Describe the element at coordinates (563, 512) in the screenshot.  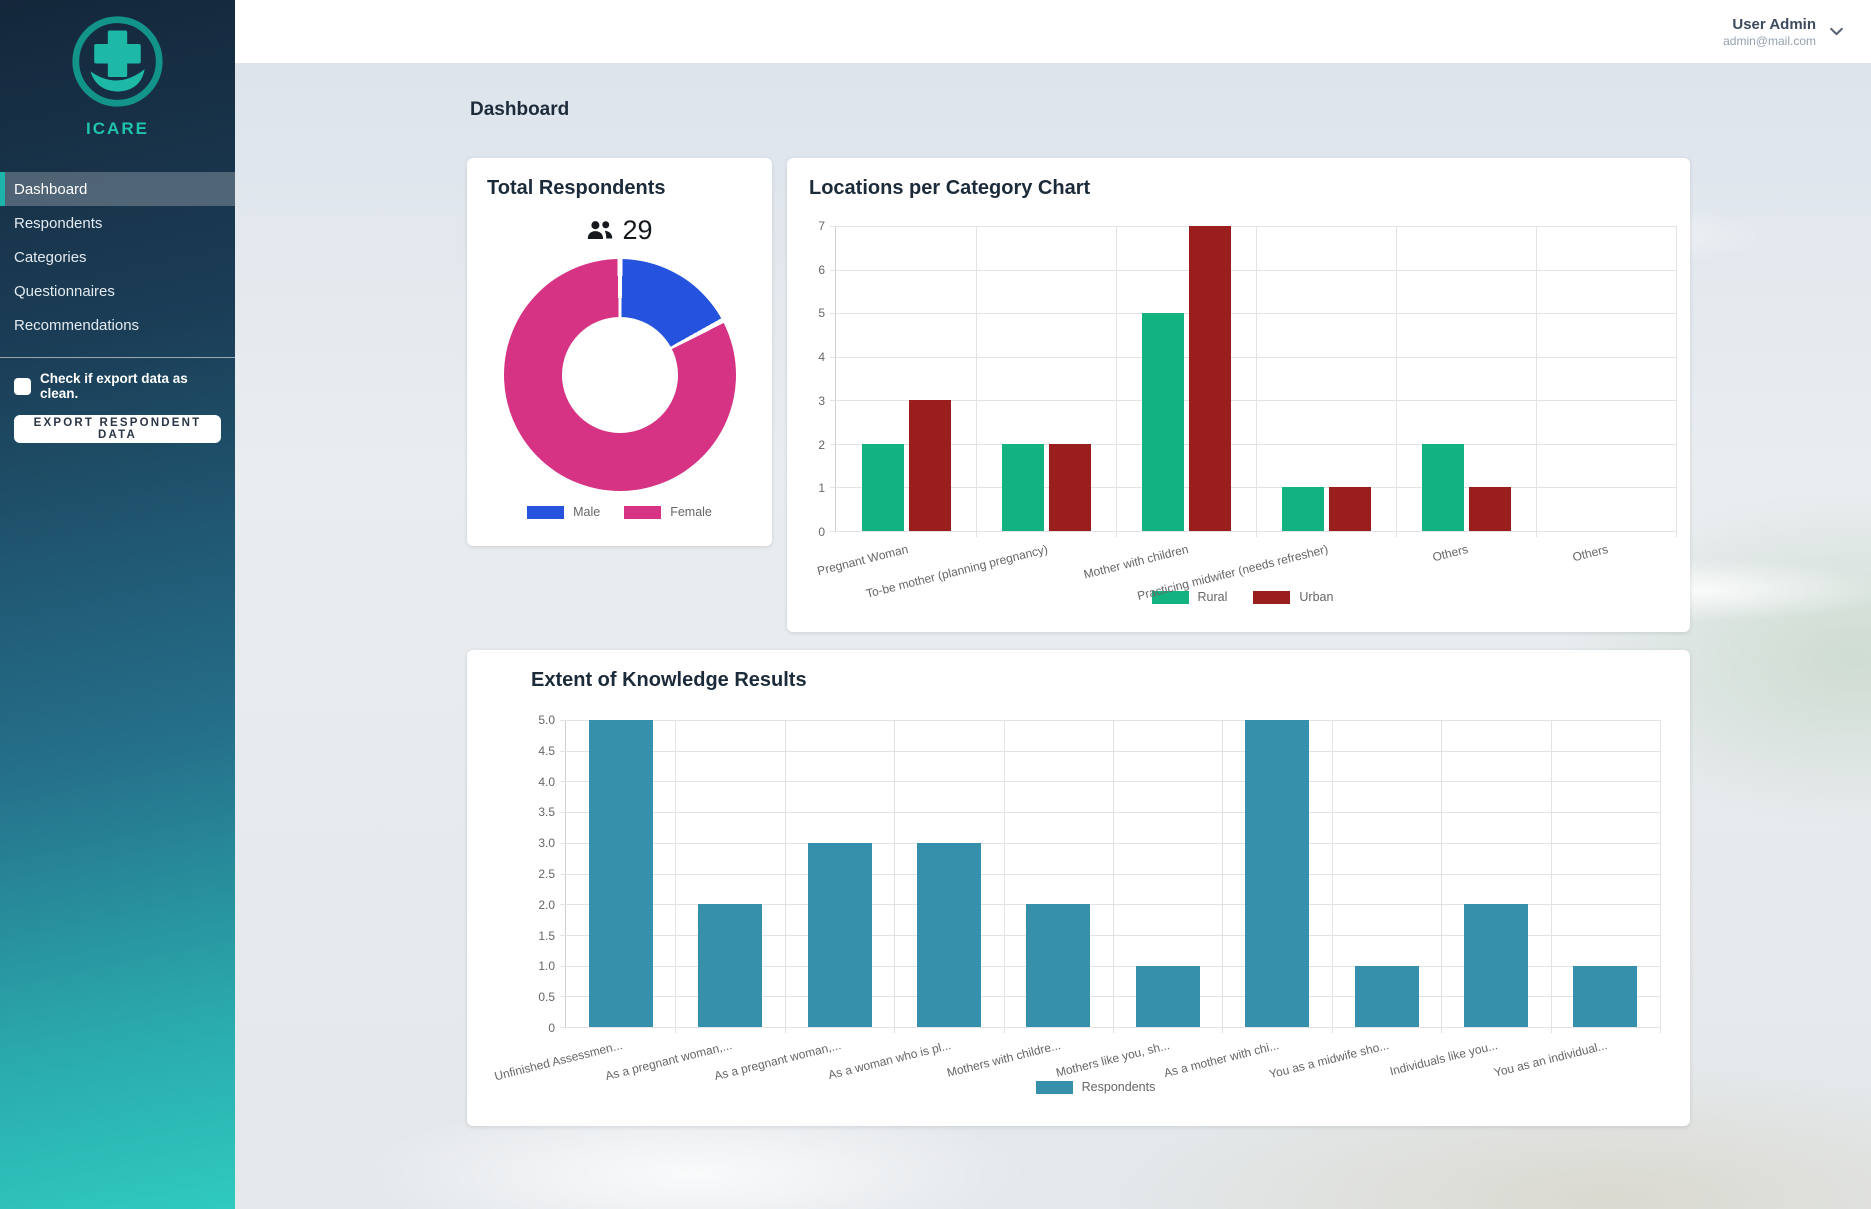
I see `legend-item: Male` at that location.